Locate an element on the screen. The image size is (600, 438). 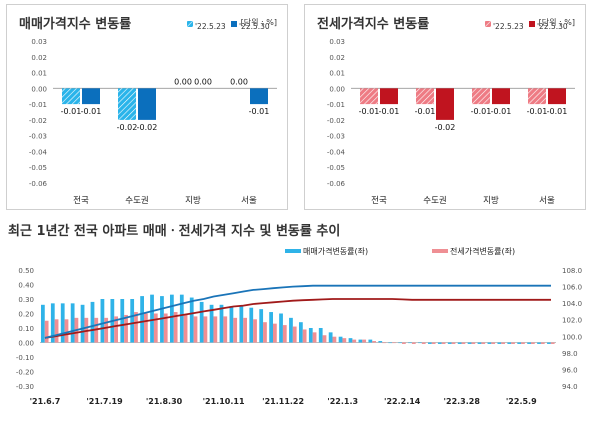
trend-chart-title: 최근 1년간 전국 아파트 매매ㆍ전세가격 지수 및 변동률 추이 is located at coordinates (174, 231).